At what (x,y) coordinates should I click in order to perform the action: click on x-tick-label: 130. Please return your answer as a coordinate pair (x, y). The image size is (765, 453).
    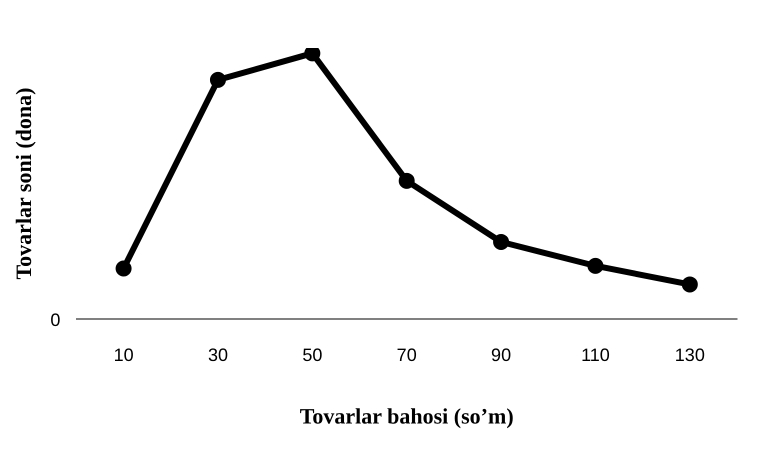
    Looking at the image, I should click on (689, 354).